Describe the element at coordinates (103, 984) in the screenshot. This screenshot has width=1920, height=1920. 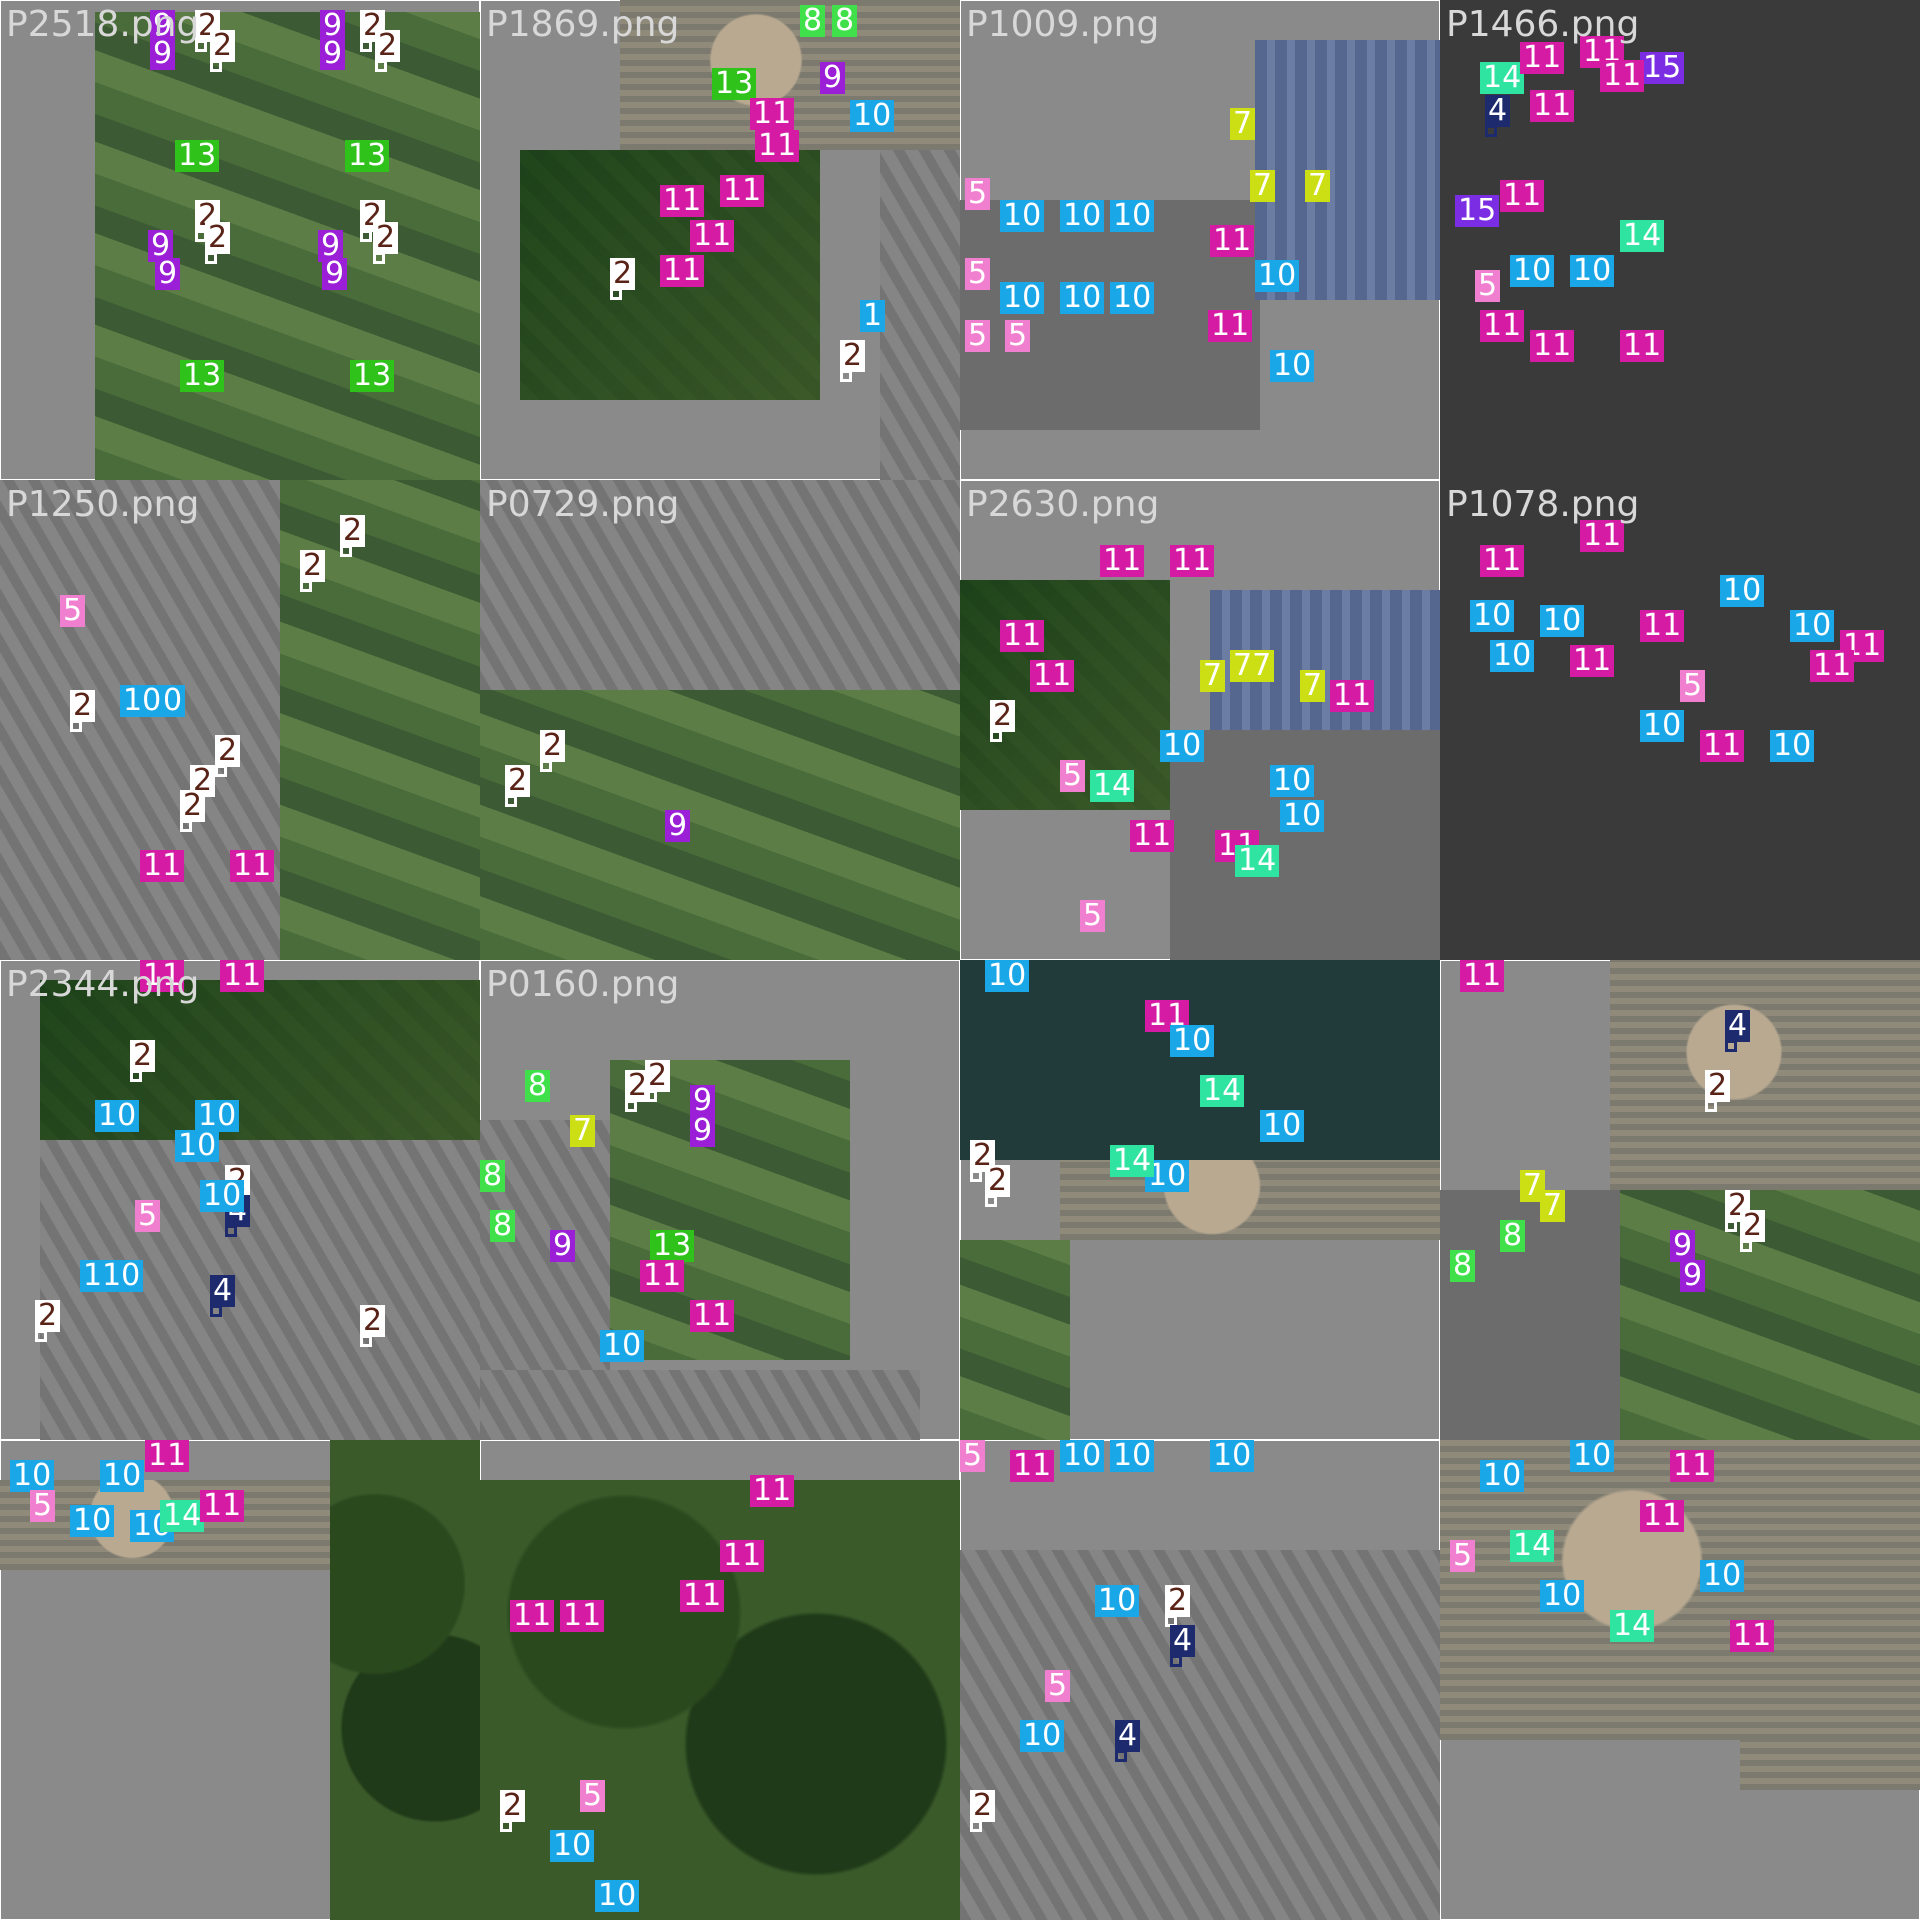
I see `tile-filename: P2344.png` at that location.